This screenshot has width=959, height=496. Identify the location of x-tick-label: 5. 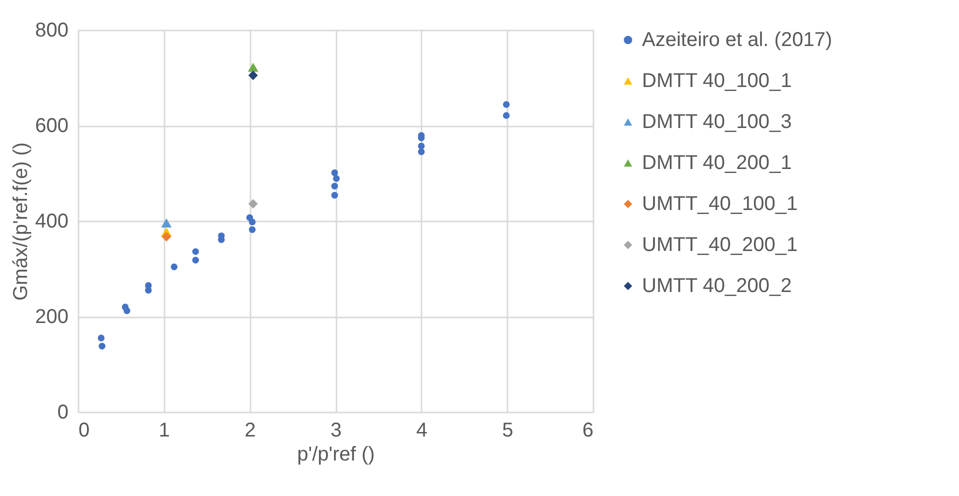
(508, 431).